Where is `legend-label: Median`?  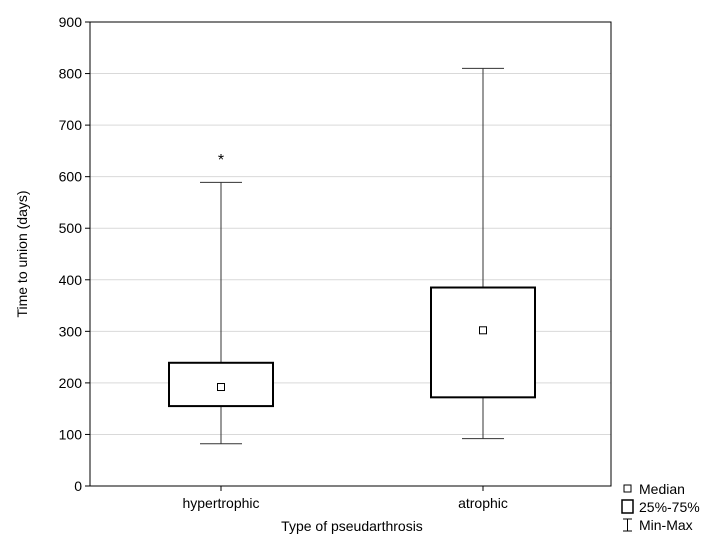
legend-label: Median is located at coordinates (662, 489).